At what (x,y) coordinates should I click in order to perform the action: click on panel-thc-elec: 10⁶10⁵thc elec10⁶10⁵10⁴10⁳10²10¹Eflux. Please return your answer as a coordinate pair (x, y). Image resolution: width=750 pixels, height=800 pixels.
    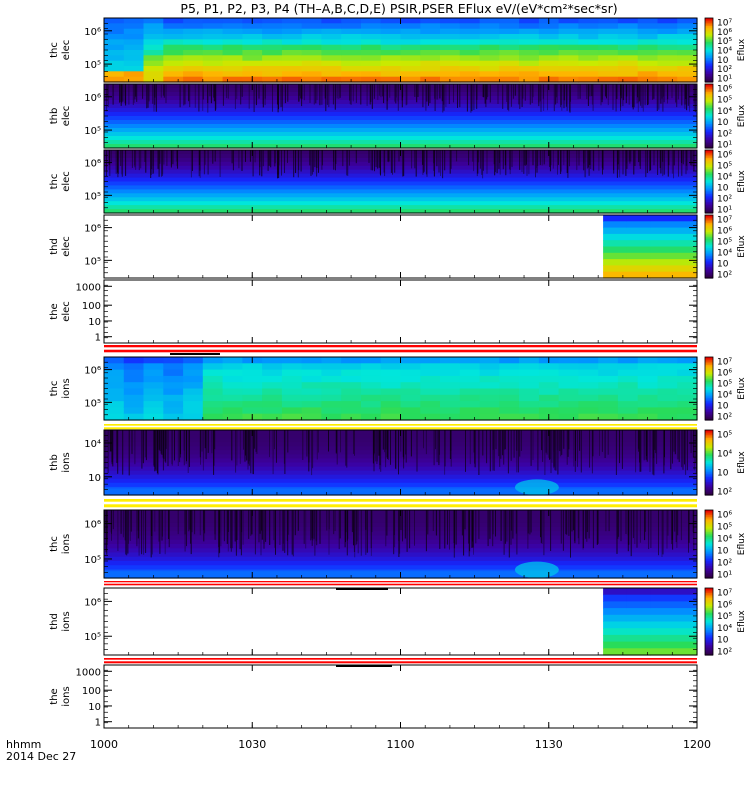
    Looking at the image, I should click on (398, 183).